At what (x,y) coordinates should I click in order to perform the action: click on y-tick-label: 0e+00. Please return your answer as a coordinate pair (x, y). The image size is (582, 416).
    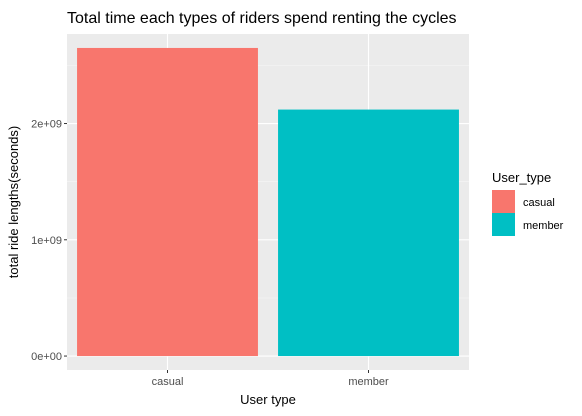
    Looking at the image, I should click on (46, 357).